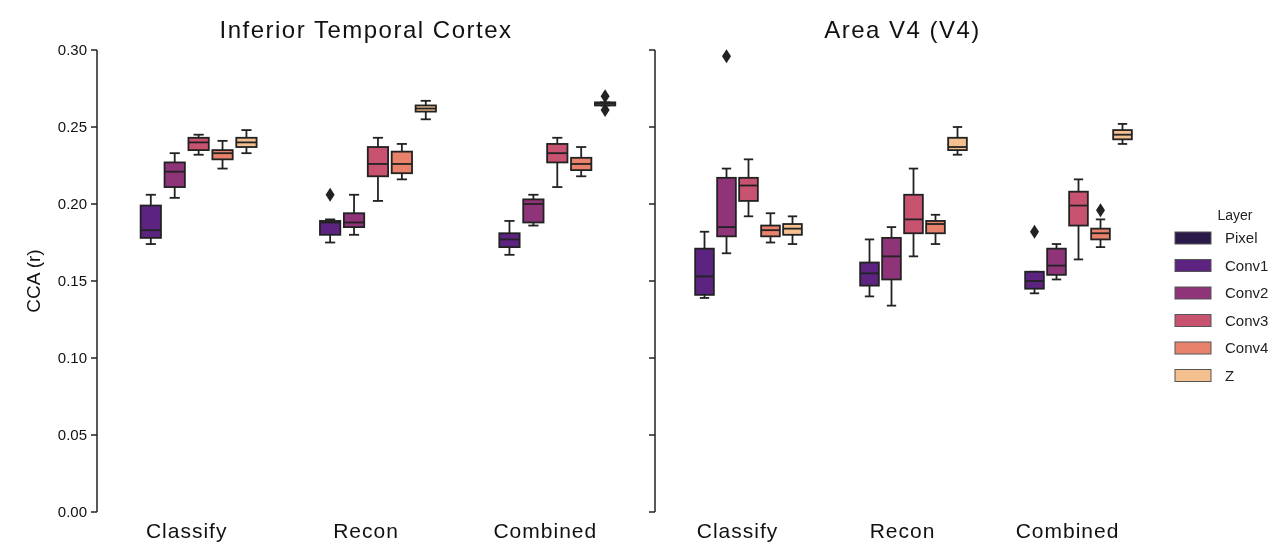  Describe the element at coordinates (1247, 320) in the screenshot. I see `legend-label: Conv3` at that location.